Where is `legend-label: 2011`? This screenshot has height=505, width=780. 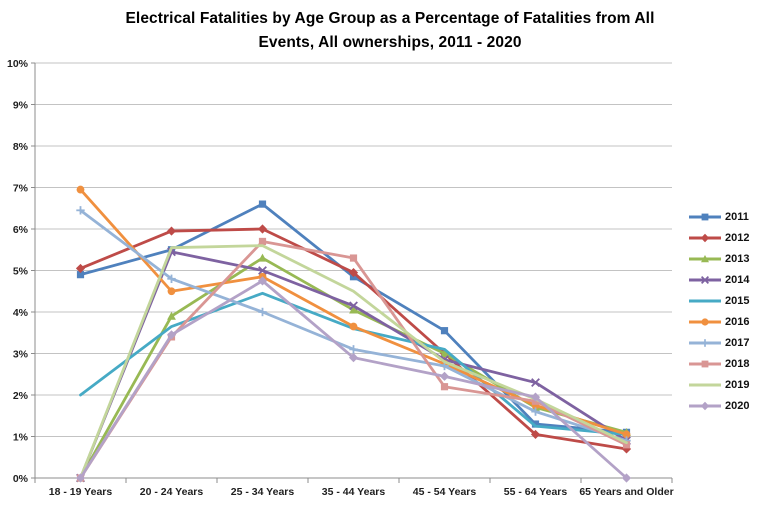 legend-label: 2011 is located at coordinates (737, 216).